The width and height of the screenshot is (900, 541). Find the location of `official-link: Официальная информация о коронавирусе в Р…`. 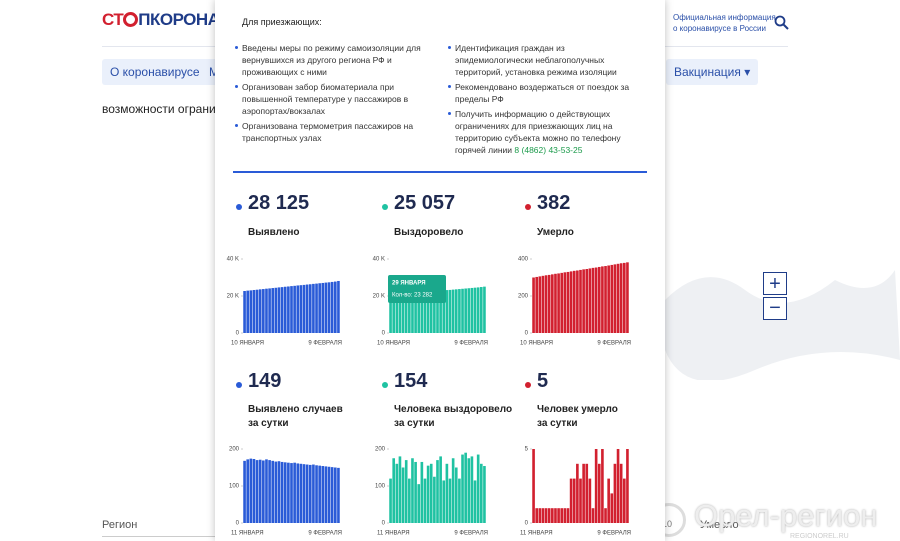

official-link: Официальная информация о коронавирусе в Р… is located at coordinates (724, 23).